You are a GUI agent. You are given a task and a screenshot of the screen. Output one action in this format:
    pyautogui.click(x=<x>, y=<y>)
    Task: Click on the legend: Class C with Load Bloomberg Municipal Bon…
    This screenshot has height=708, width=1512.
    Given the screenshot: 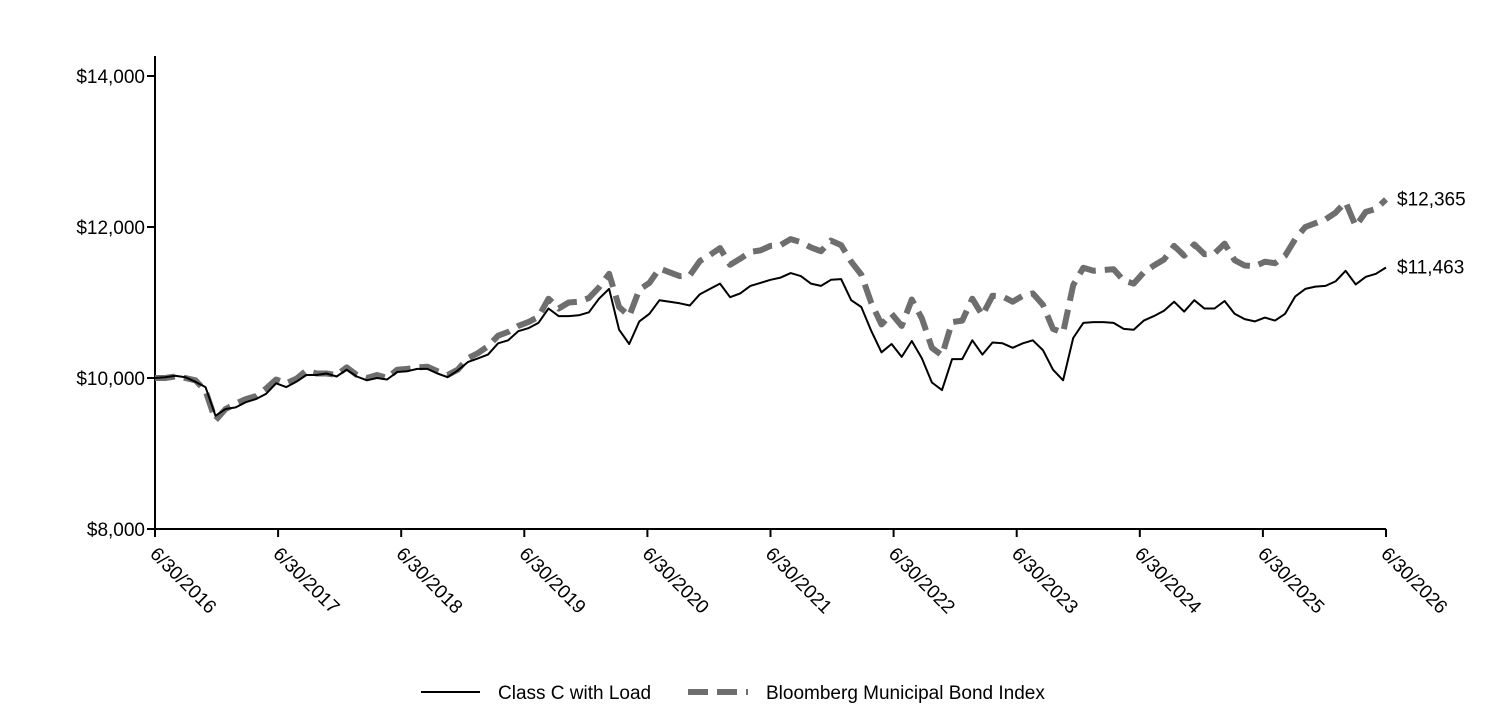 What is the action you would take?
    pyautogui.click(x=733, y=693)
    